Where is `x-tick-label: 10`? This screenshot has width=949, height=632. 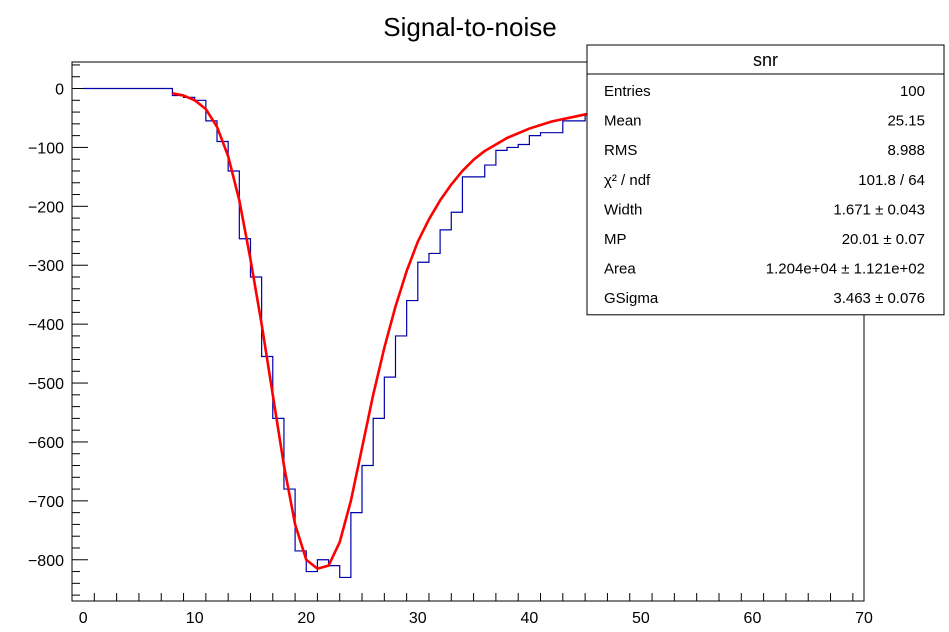
x-tick-label: 10 is located at coordinates (195, 618).